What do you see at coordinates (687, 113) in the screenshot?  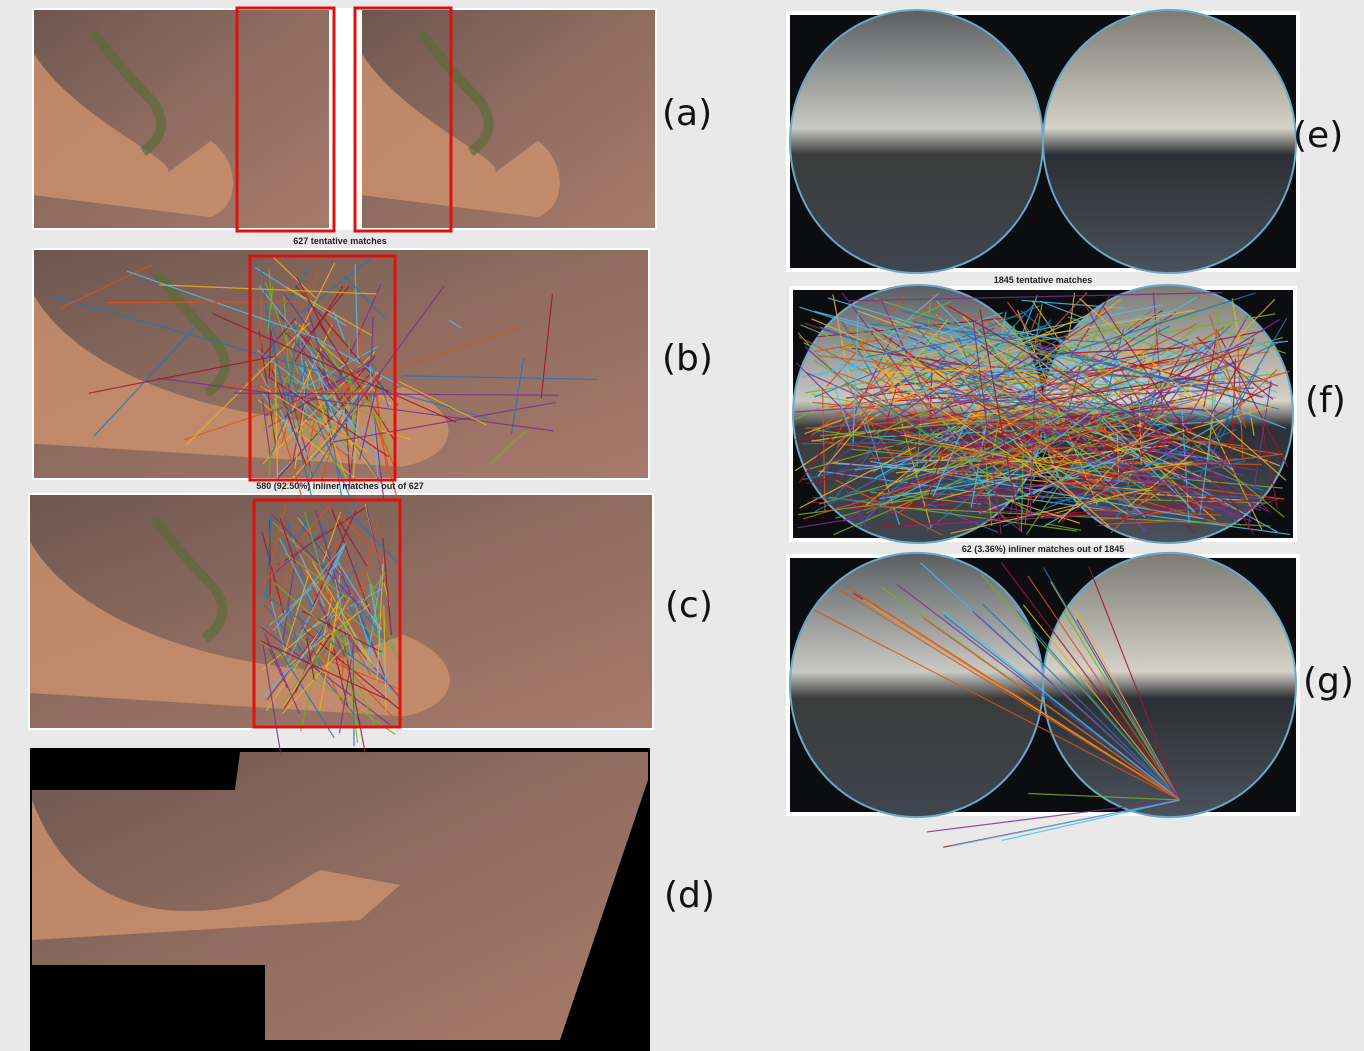 I see `panel-label: (a)` at bounding box center [687, 113].